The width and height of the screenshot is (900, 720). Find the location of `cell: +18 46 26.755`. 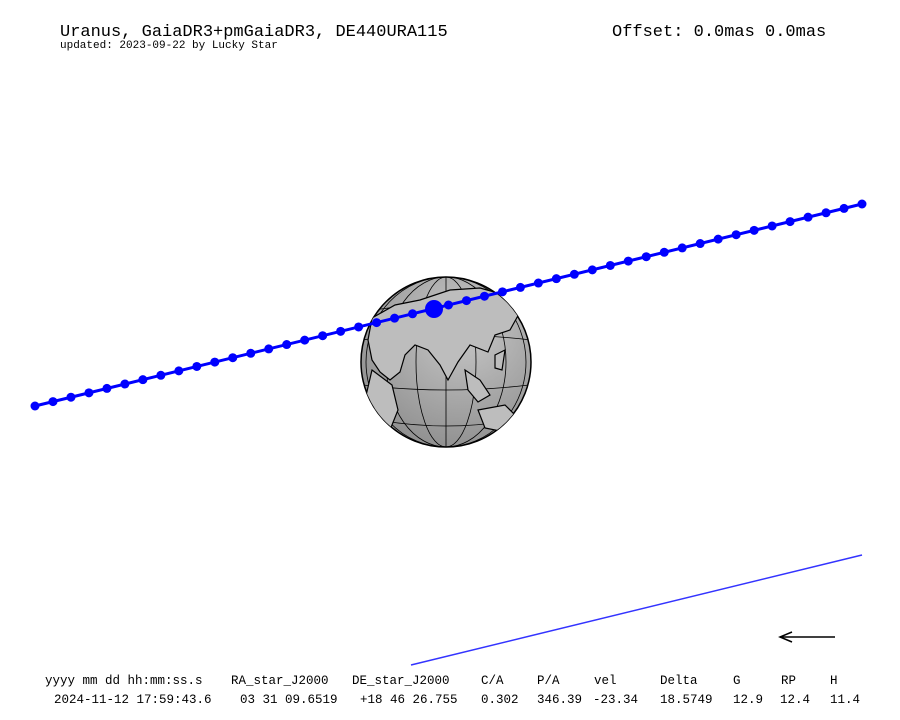

cell: +18 46 26.755 is located at coordinates (409, 700).